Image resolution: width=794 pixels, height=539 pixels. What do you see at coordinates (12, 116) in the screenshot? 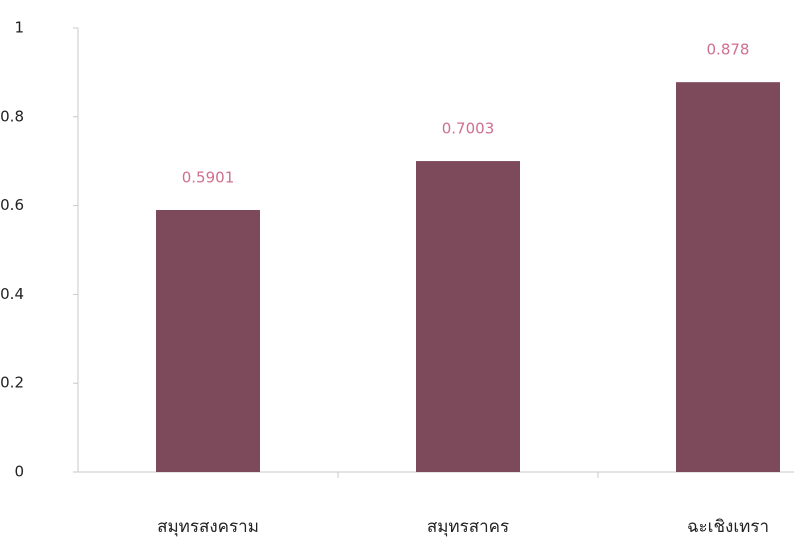
I see `y-tick-label: 0.8` at bounding box center [12, 116].